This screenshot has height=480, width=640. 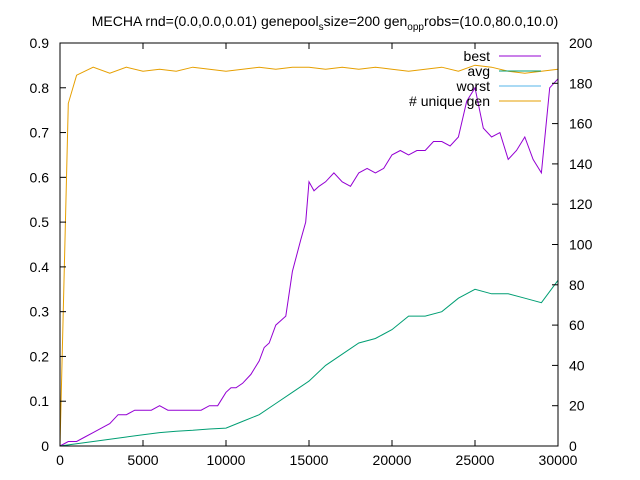 What do you see at coordinates (581, 204) in the screenshot?
I see `y2-tick-label: 120` at bounding box center [581, 204].